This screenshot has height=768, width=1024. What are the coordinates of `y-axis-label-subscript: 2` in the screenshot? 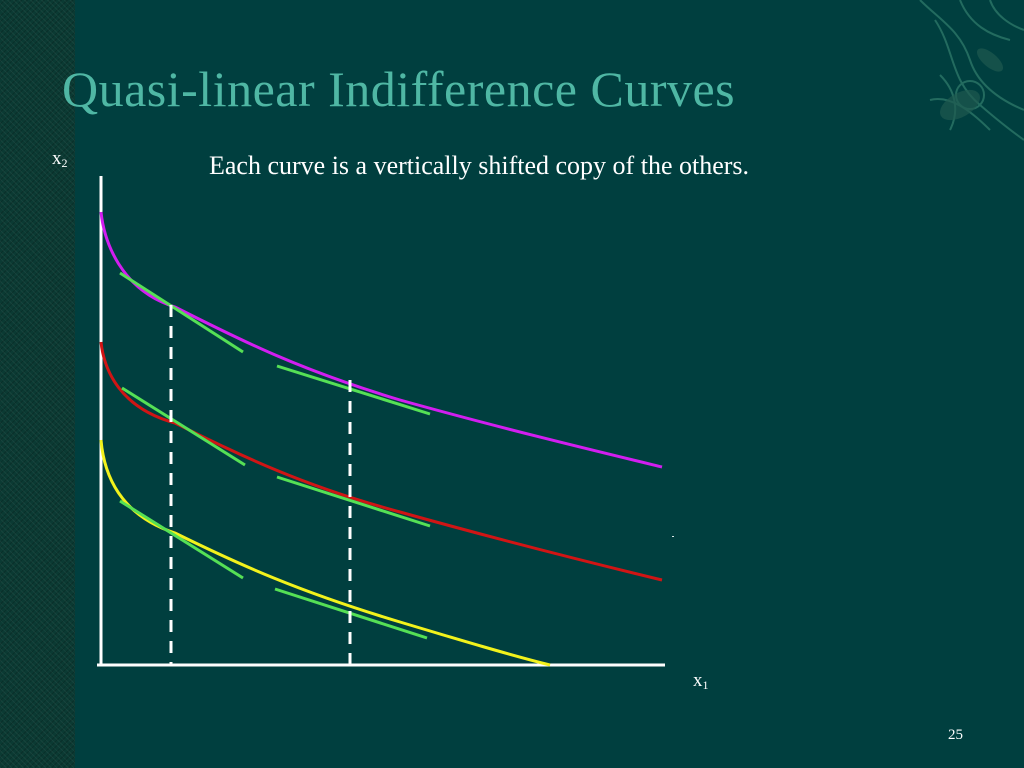 It's located at (64, 163).